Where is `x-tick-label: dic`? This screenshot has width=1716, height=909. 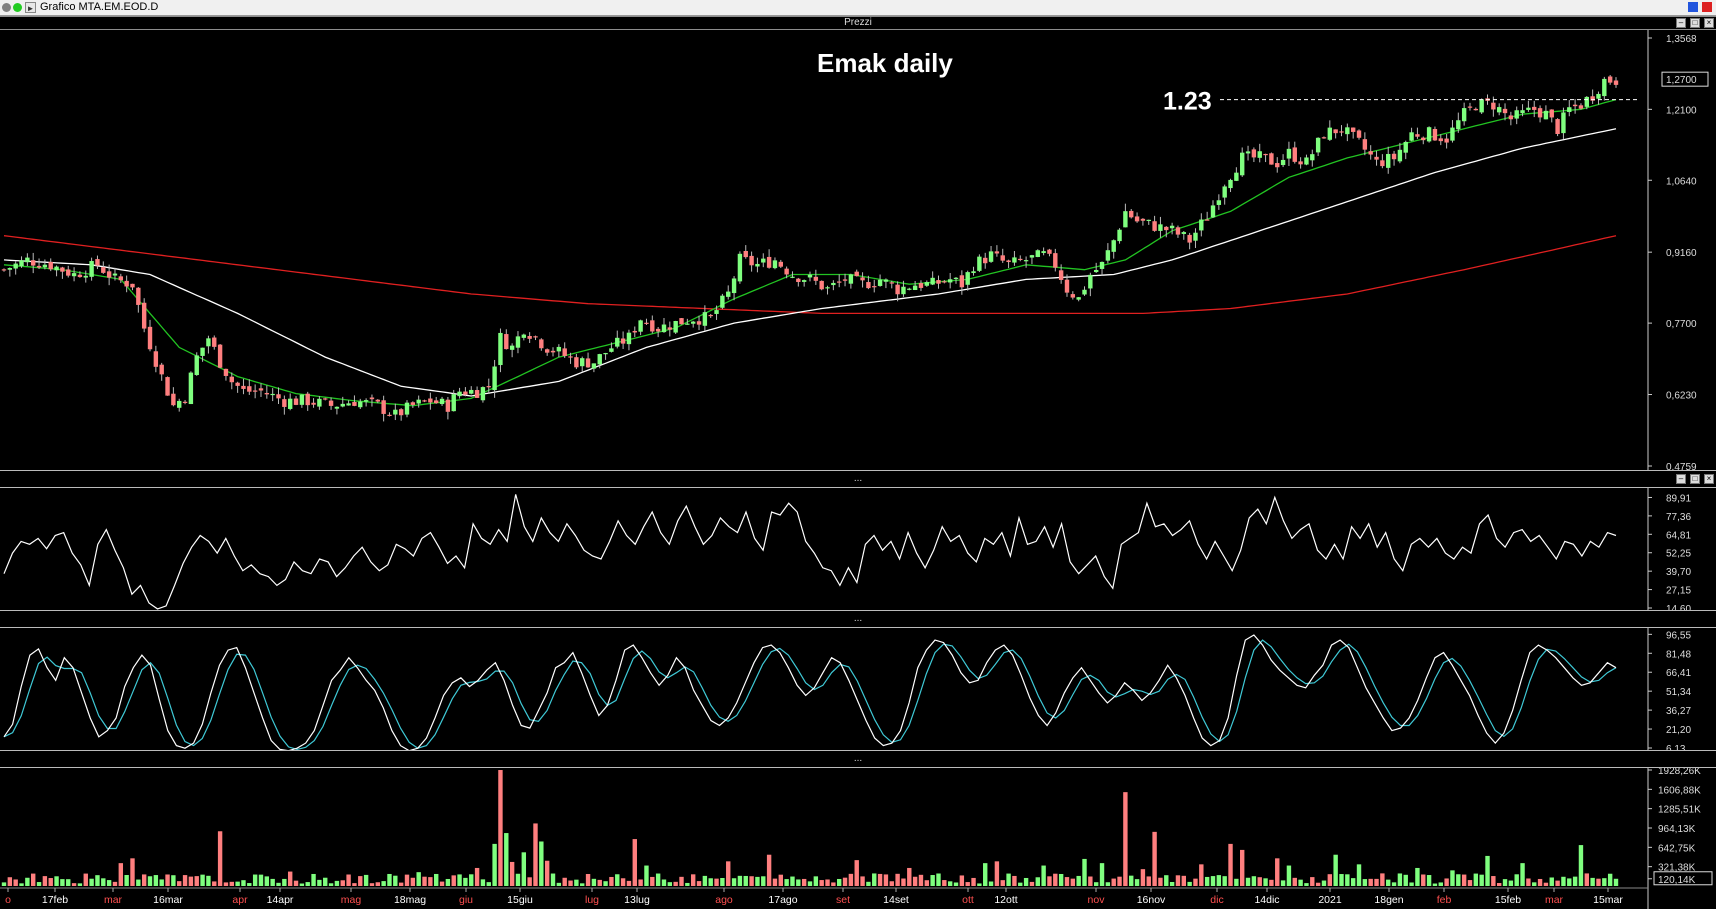 x-tick-label: dic is located at coordinates (1216, 900).